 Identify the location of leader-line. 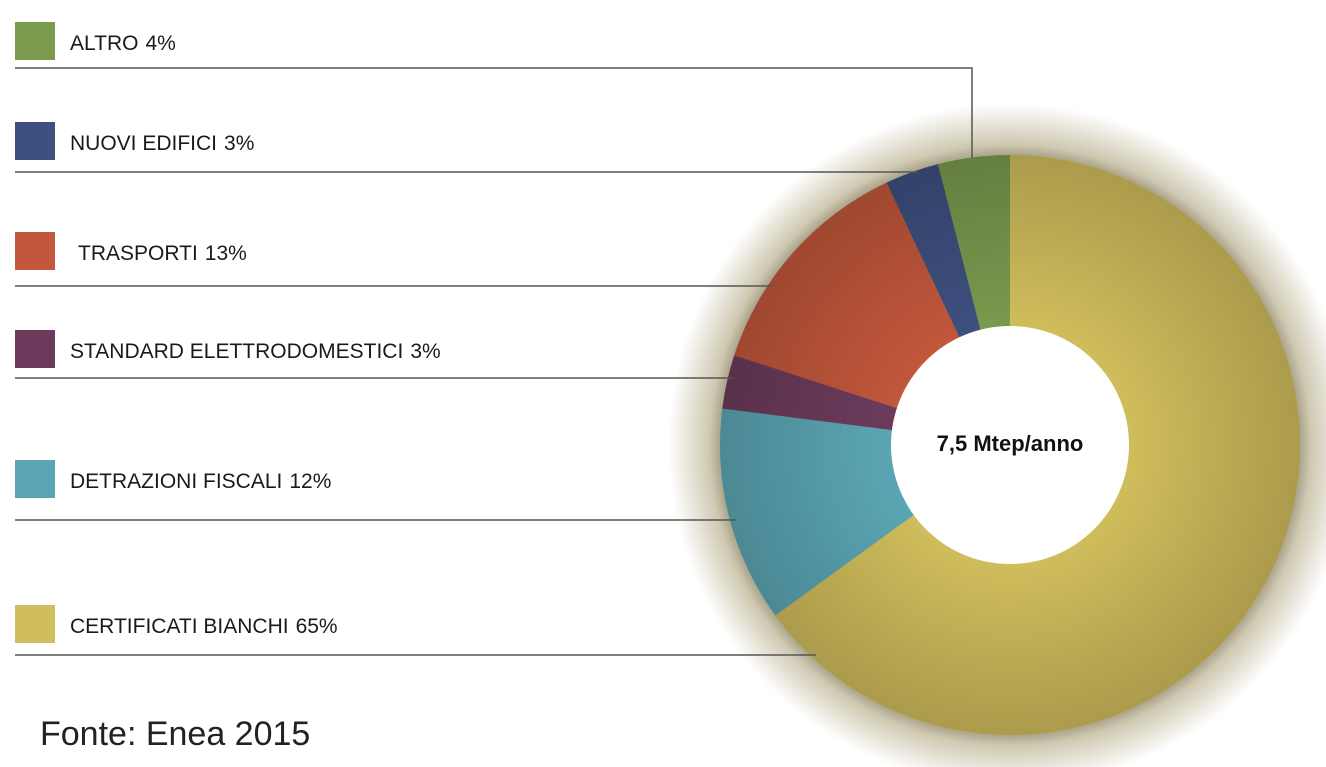
(494, 112).